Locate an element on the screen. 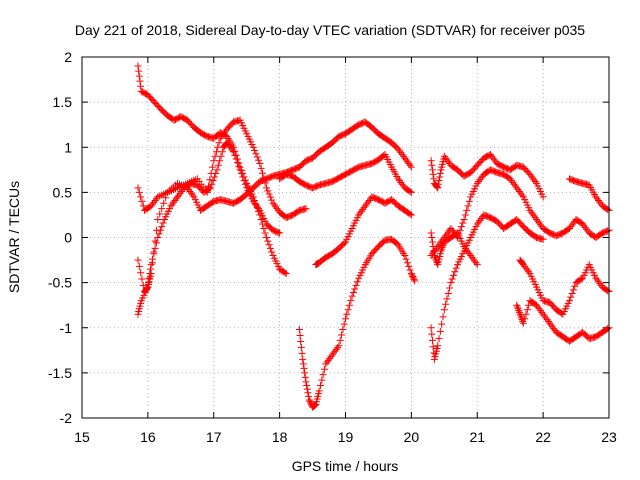 Image resolution: width=640 pixels, height=480 pixels. x-tick-label: 22 is located at coordinates (543, 437).